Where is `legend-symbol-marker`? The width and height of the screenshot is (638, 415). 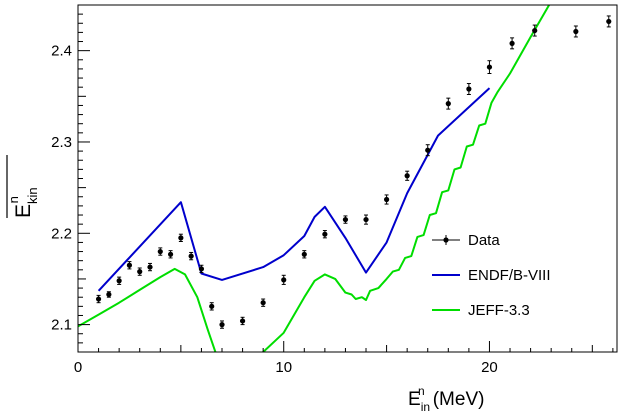
legend-symbol-marker is located at coordinates (446, 240).